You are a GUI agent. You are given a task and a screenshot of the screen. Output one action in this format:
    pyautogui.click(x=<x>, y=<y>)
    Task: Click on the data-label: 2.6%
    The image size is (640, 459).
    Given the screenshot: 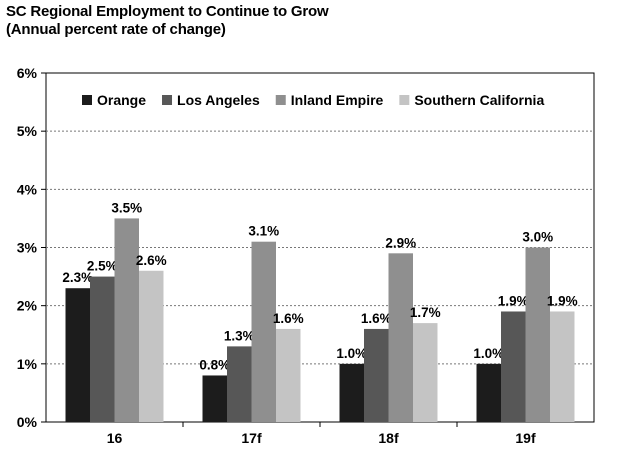 What is the action you would take?
    pyautogui.click(x=151, y=260)
    